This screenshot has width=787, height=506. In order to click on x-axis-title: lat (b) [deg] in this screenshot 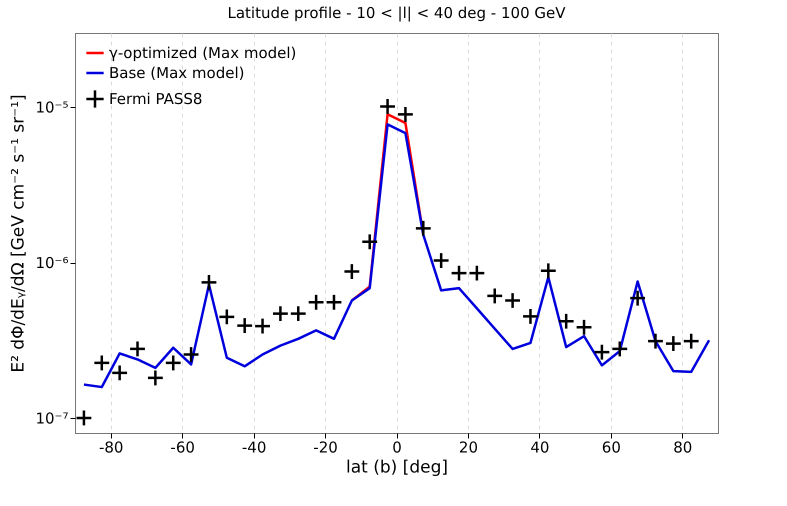, I will do `click(397, 468)`.